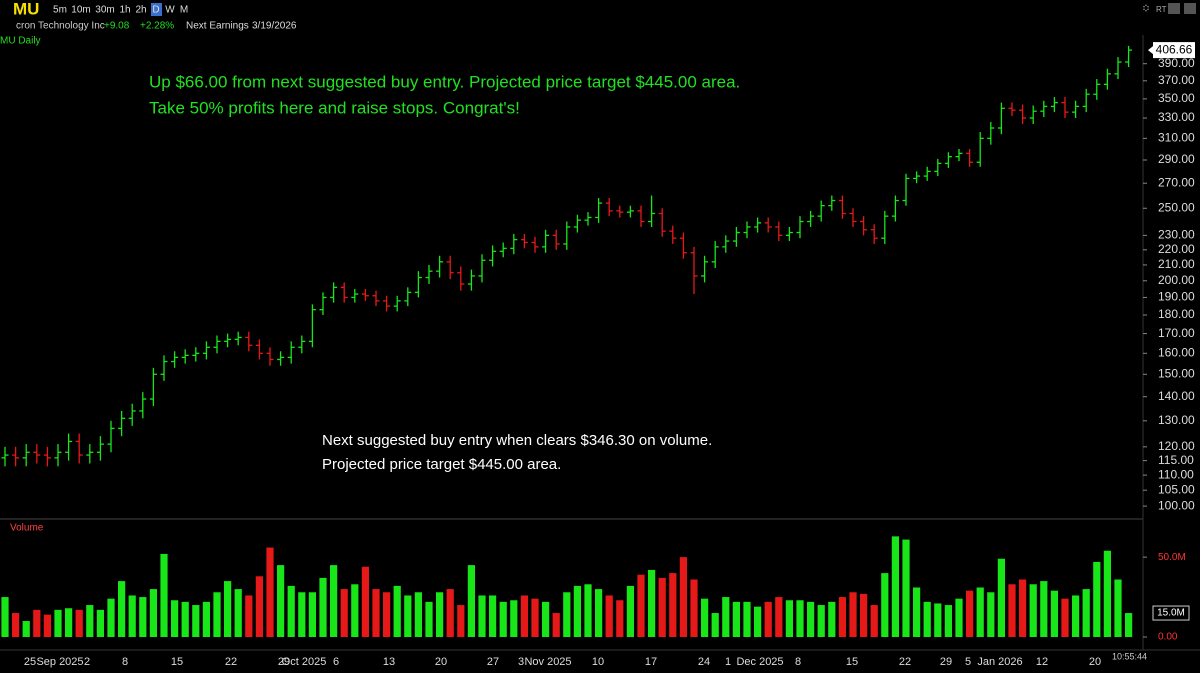 Image resolution: width=1200 pixels, height=673 pixels. What do you see at coordinates (1176, 474) in the screenshot?
I see `y-tick-label: 110.00` at bounding box center [1176, 474].